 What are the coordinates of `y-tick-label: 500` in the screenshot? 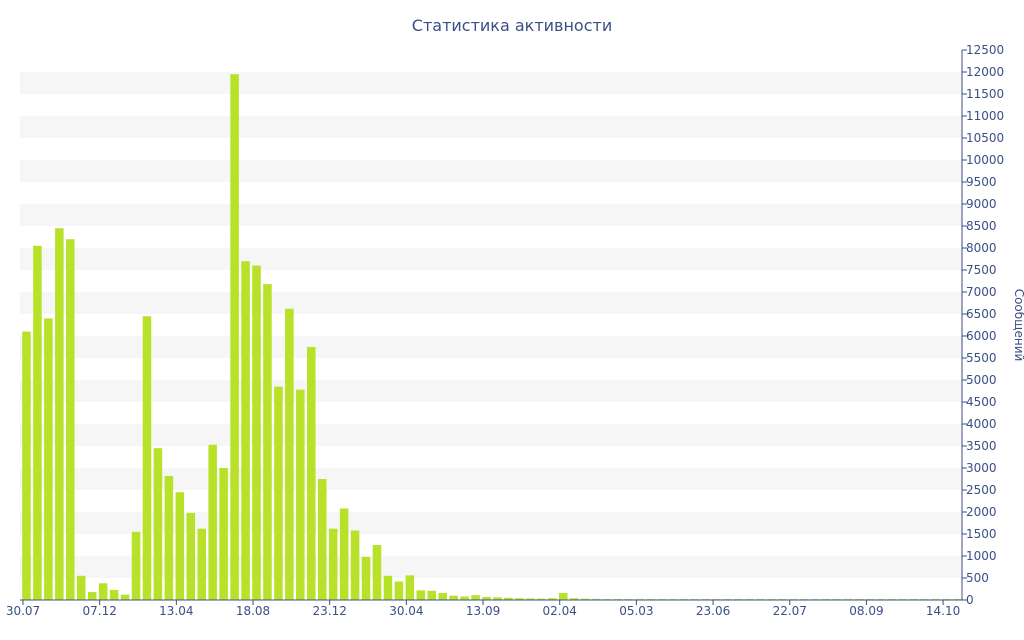 It's located at (977, 578).